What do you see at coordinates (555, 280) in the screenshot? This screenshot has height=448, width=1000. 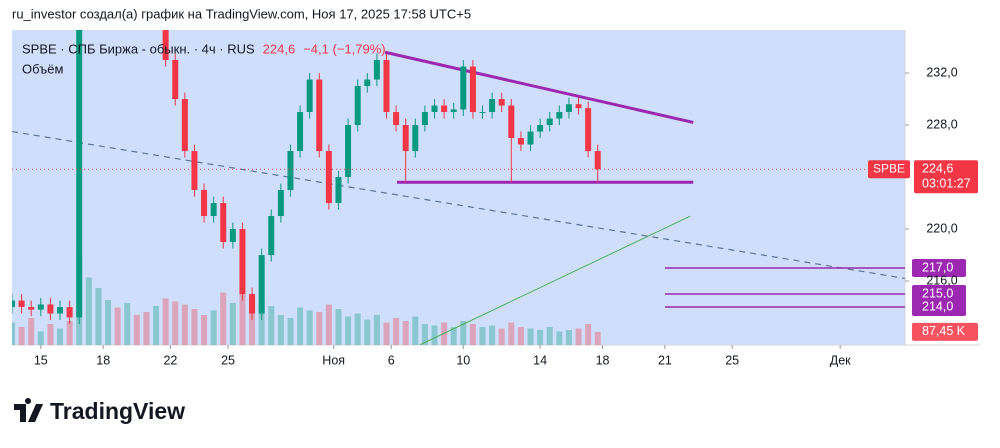 I see `trend-line` at bounding box center [555, 280].